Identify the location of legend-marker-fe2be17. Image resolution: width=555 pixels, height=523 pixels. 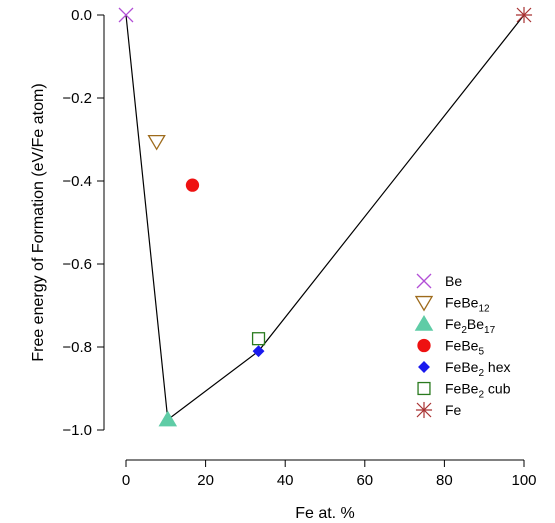
(424, 322).